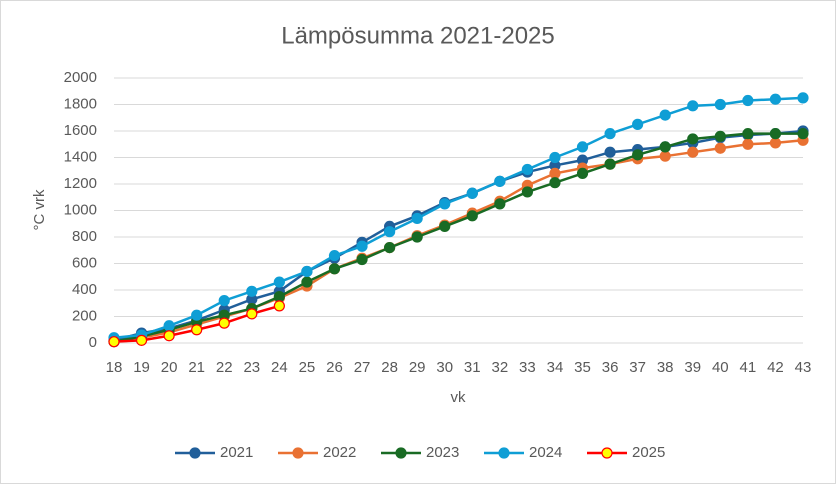 This screenshot has width=836, height=484. Describe the element at coordinates (80, 156) in the screenshot. I see `y-tick-label: 1400` at that location.